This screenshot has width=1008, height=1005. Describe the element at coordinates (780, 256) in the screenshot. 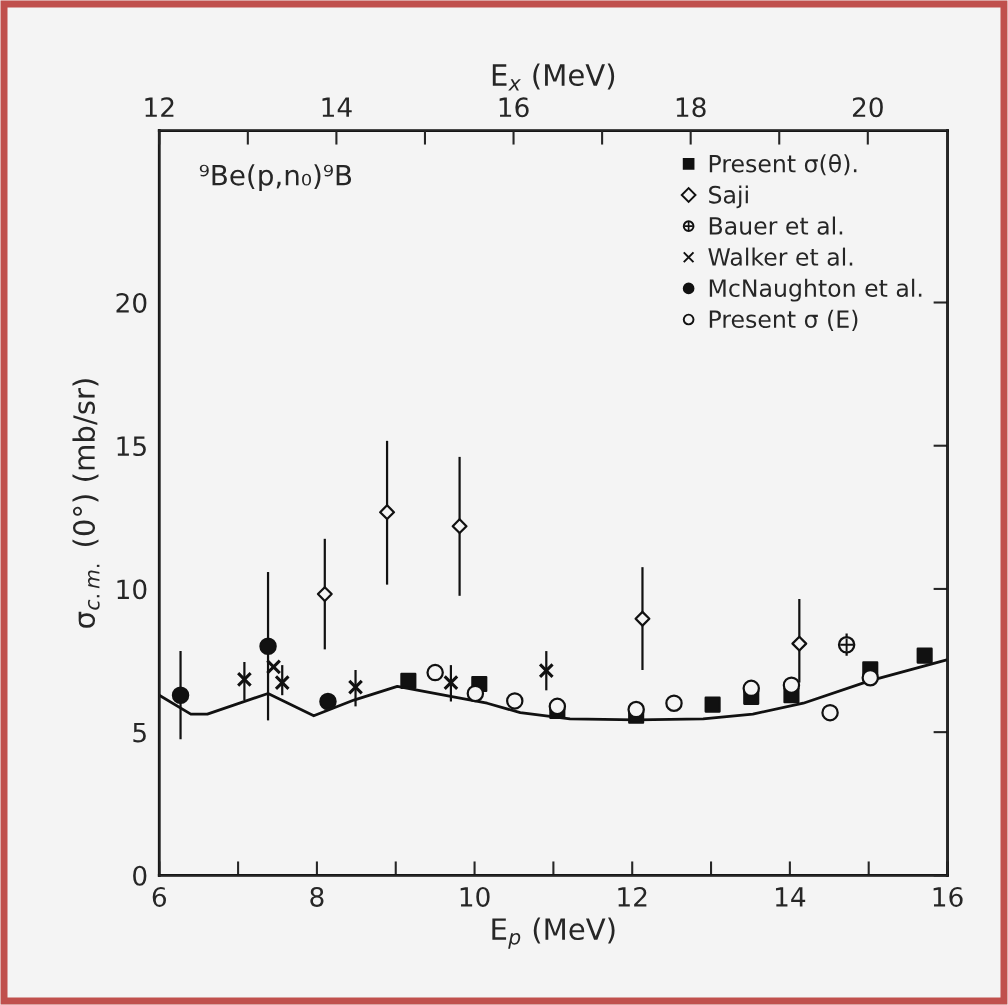

I see `legend-label: Walker et al.` at that location.